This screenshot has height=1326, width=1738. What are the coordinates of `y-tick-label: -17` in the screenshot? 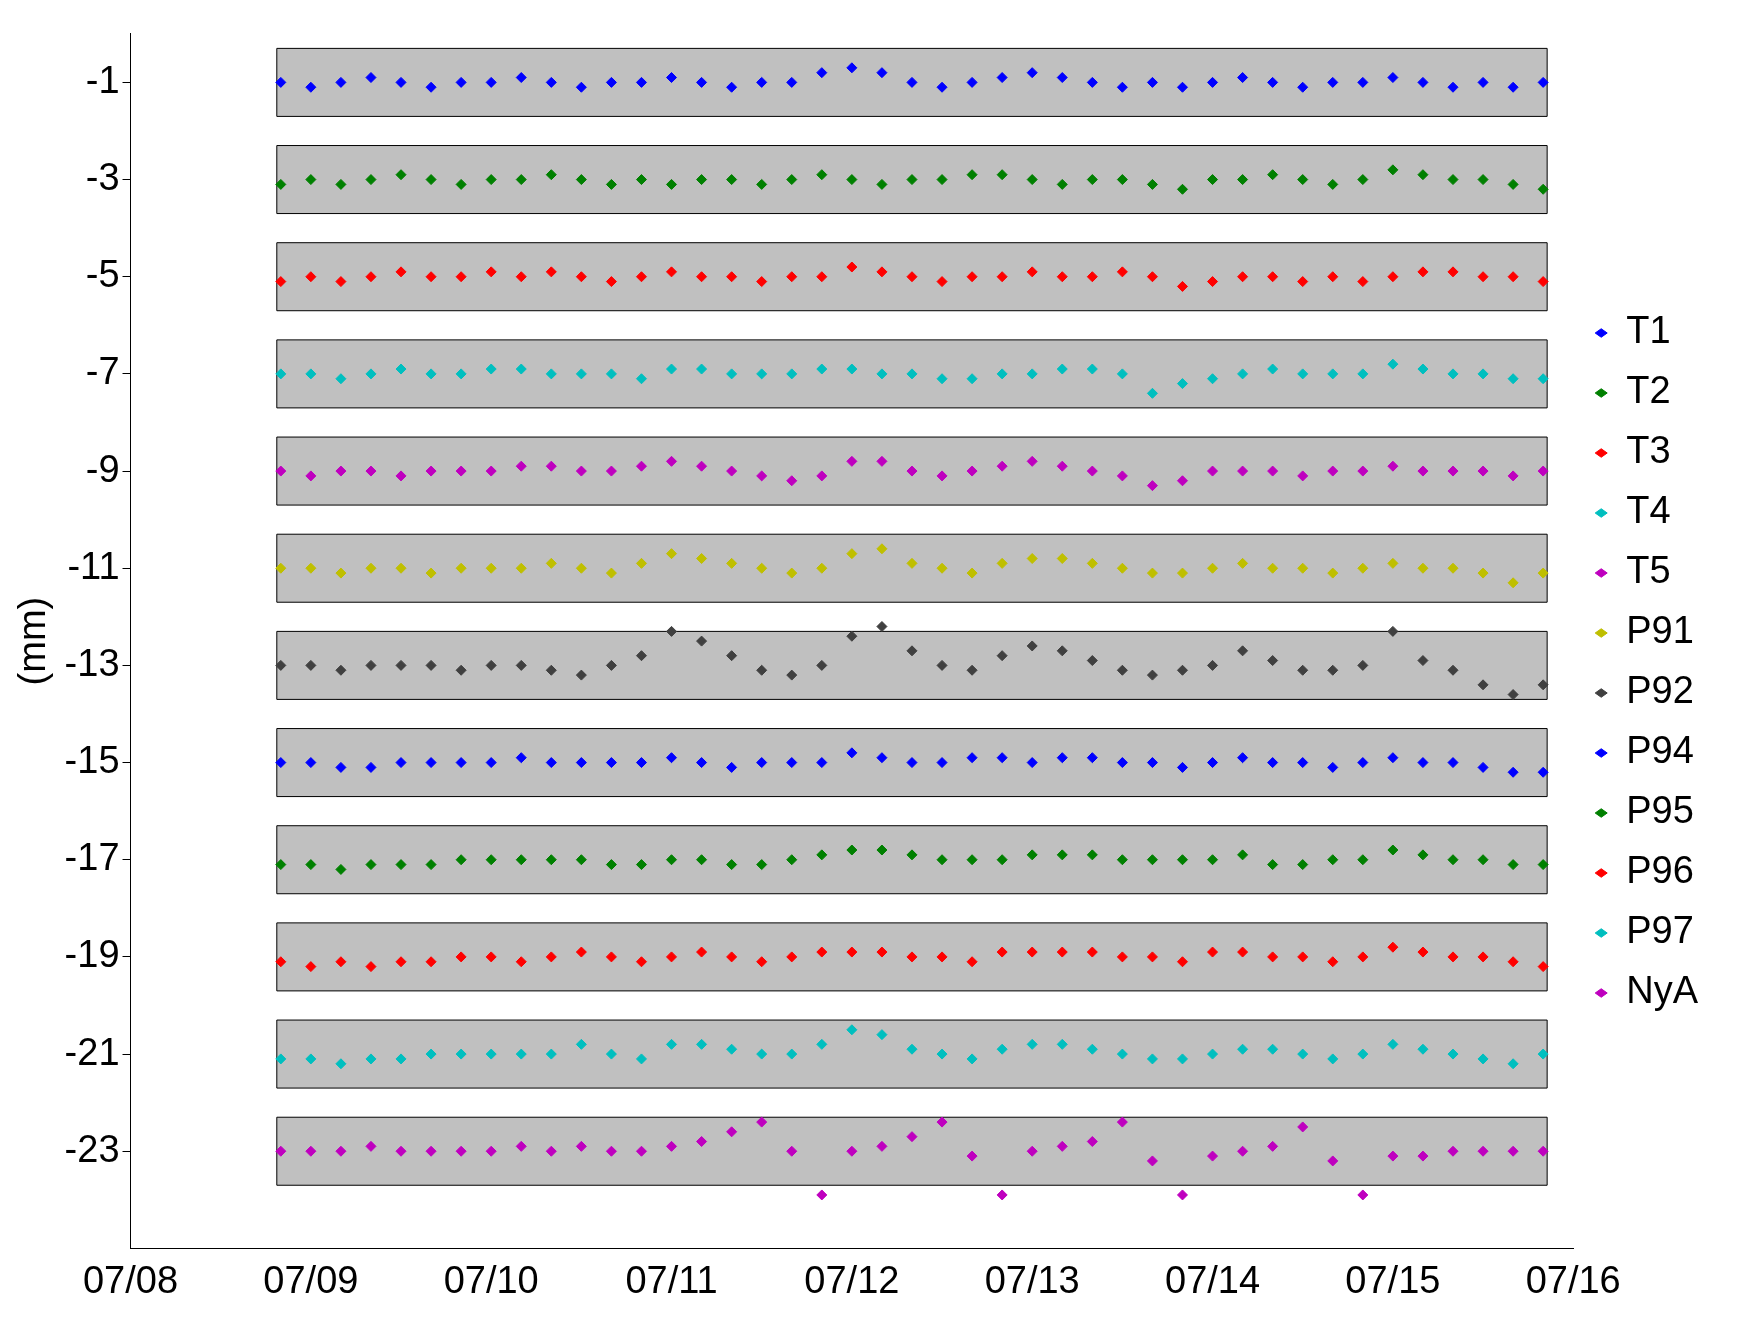 It's located at (92, 857).